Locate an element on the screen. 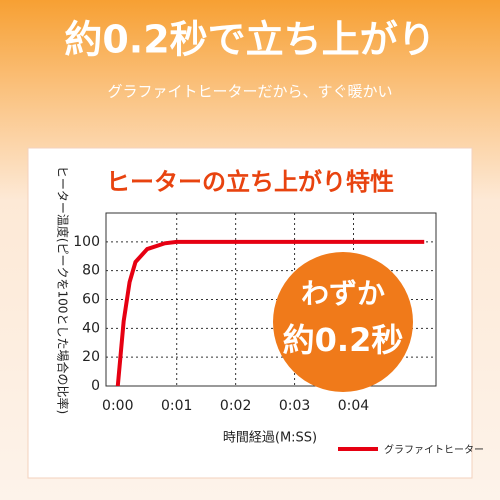  x-tick-label: 0:02 is located at coordinates (235, 406).